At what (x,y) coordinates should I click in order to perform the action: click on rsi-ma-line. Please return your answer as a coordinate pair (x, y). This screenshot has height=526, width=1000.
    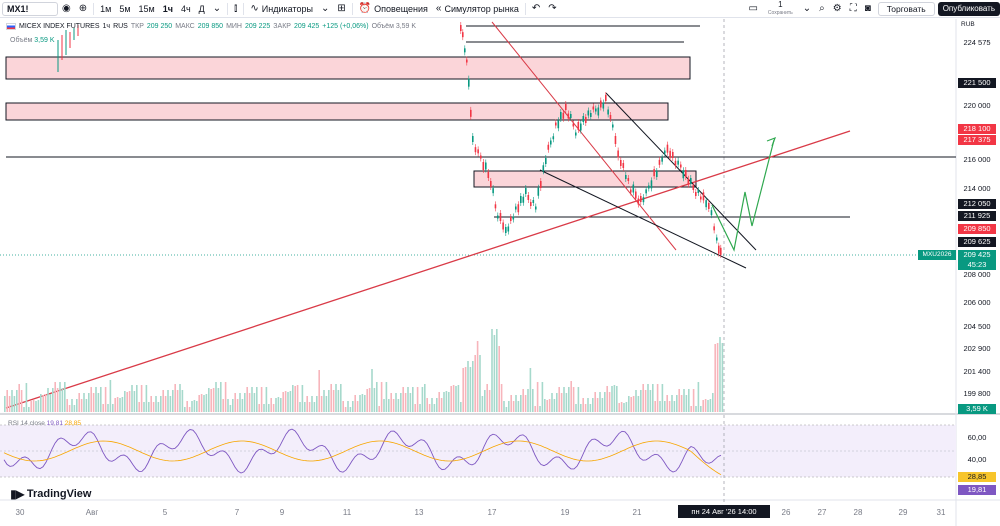
    Looking at the image, I should click on (362, 458).